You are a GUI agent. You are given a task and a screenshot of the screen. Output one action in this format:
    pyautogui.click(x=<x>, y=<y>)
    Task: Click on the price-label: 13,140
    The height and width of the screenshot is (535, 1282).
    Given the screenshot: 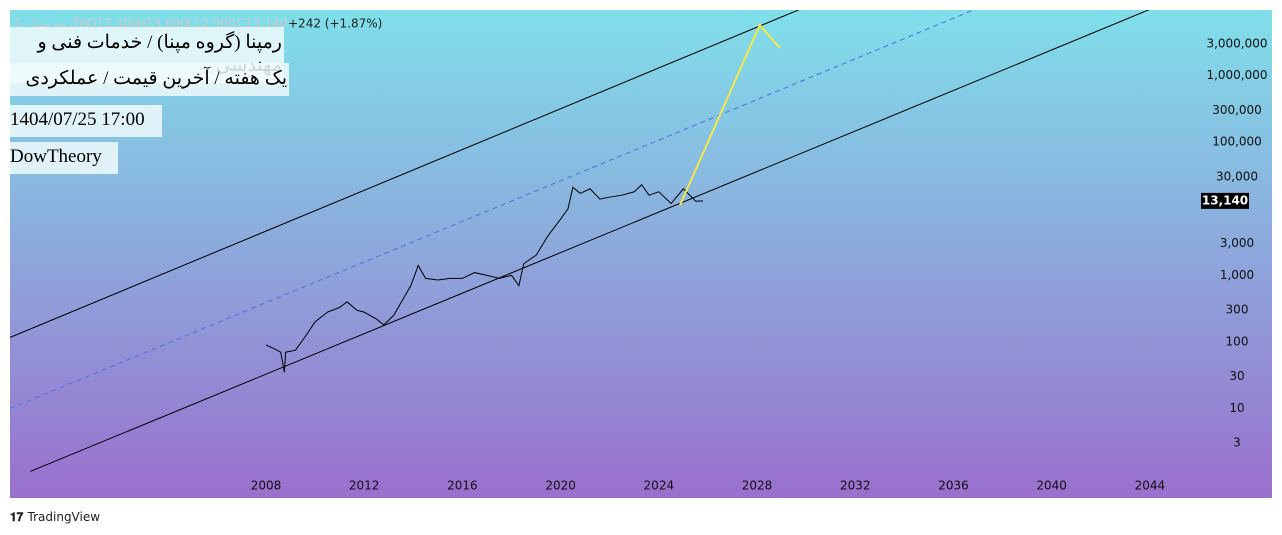 What is the action you would take?
    pyautogui.click(x=1225, y=200)
    